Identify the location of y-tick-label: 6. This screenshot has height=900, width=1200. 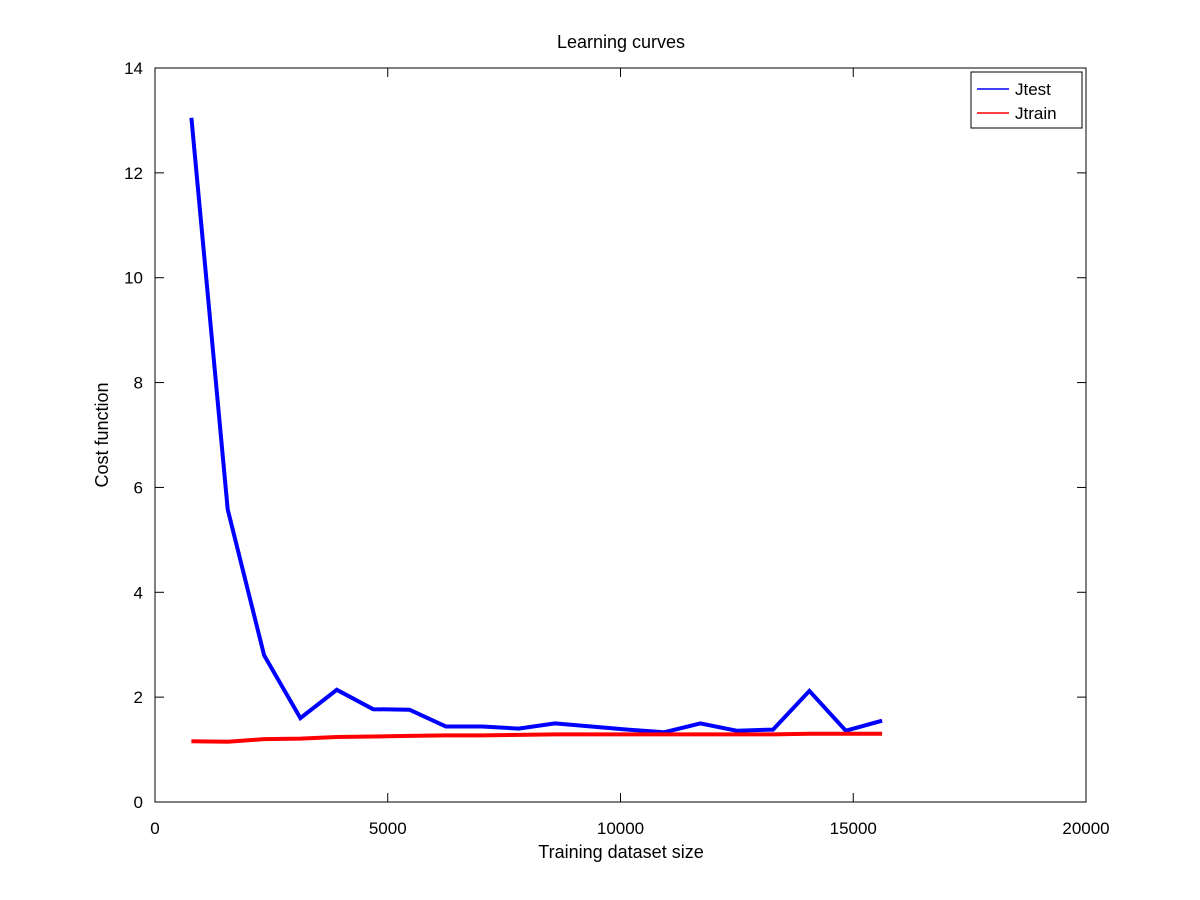
(138, 487).